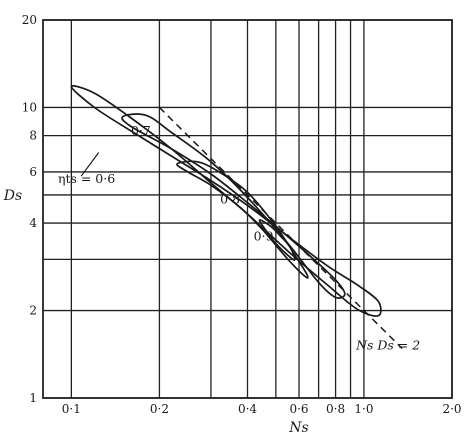 The width and height of the screenshot is (474, 439). What do you see at coordinates (12, 196) in the screenshot?
I see `y-axis-label: Ds` at bounding box center [12, 196].